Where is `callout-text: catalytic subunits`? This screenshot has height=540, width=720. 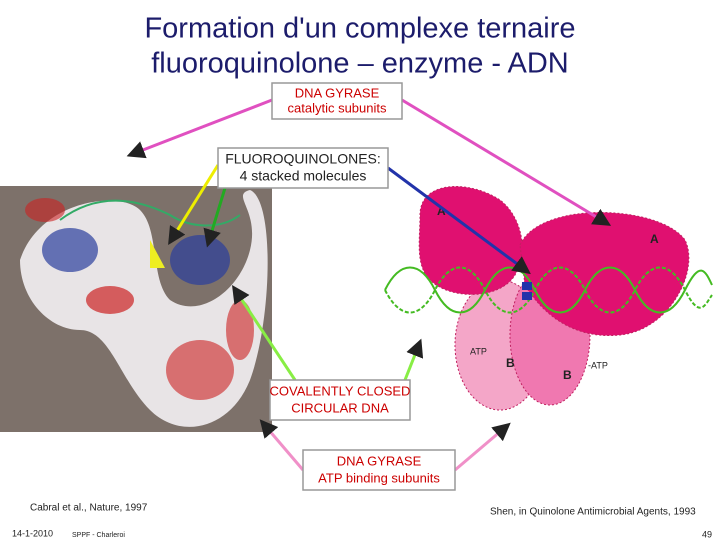
callout-text: catalytic subunits is located at coordinates (337, 107).